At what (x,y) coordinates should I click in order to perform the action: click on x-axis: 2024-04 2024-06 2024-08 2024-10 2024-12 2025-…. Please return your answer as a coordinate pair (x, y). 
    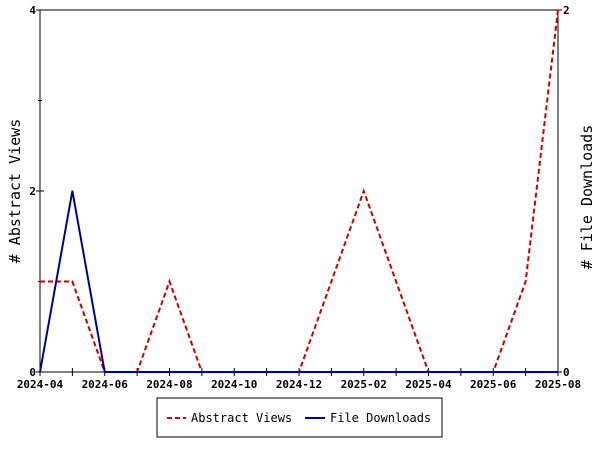
    Looking at the image, I should click on (299, 379).